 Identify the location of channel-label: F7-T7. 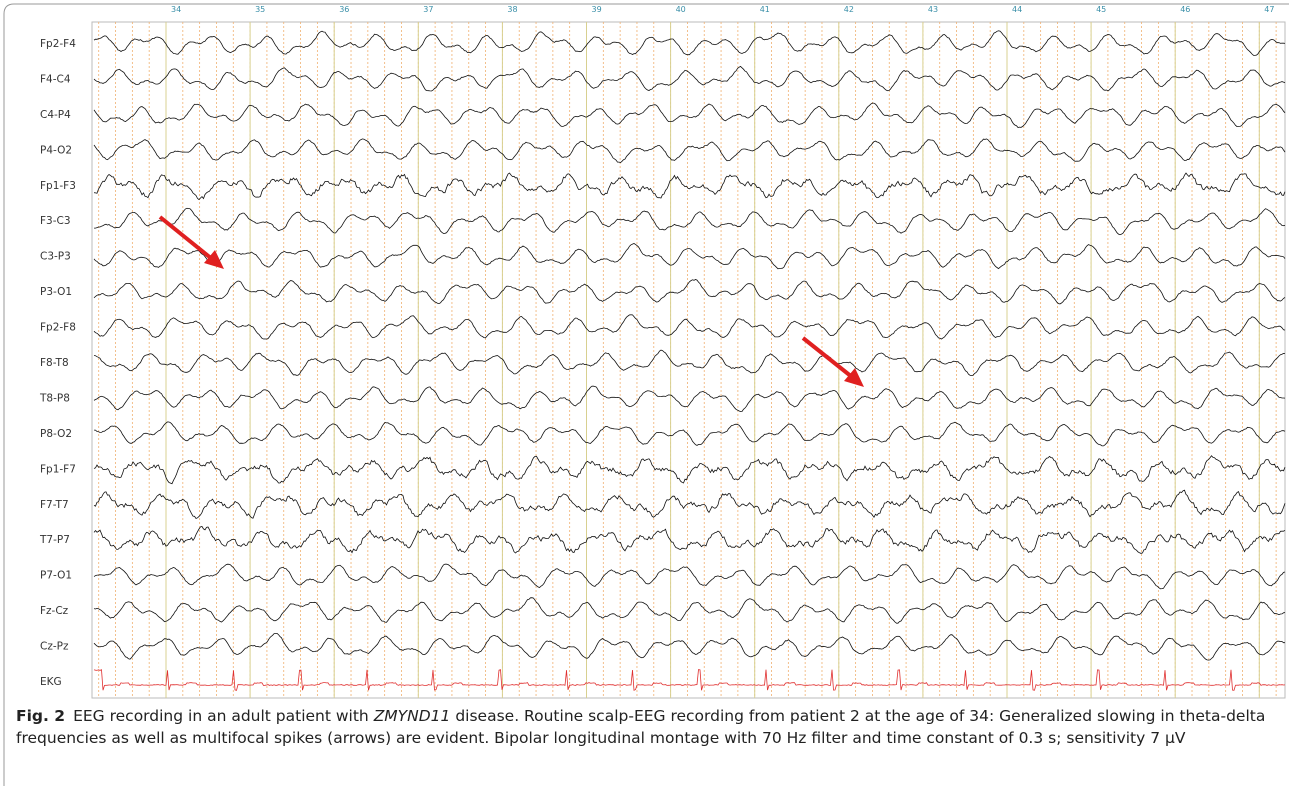
(54, 505).